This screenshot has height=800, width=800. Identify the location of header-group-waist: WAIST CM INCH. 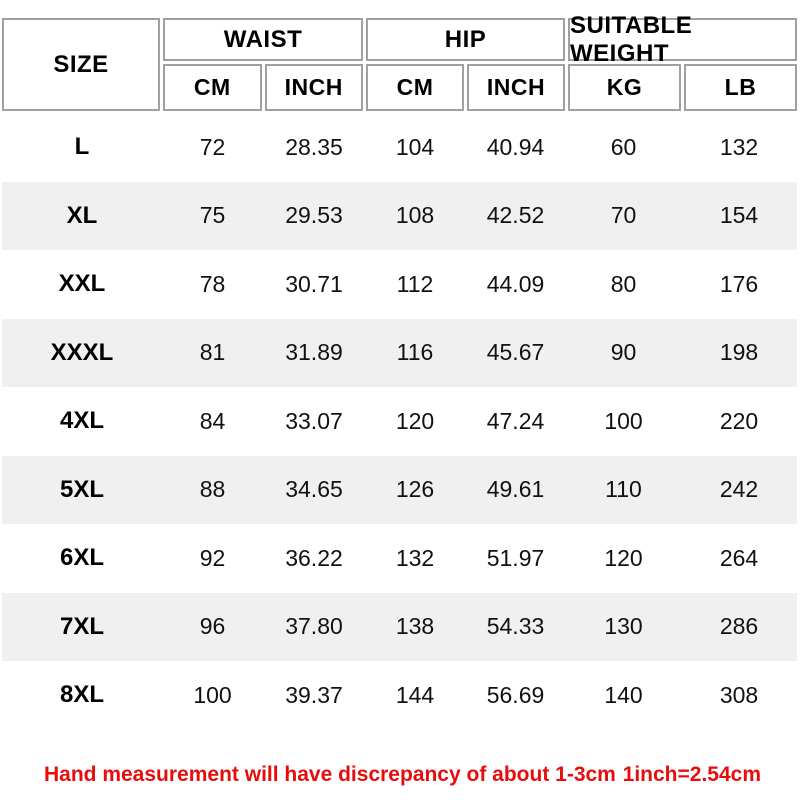
(263, 64).